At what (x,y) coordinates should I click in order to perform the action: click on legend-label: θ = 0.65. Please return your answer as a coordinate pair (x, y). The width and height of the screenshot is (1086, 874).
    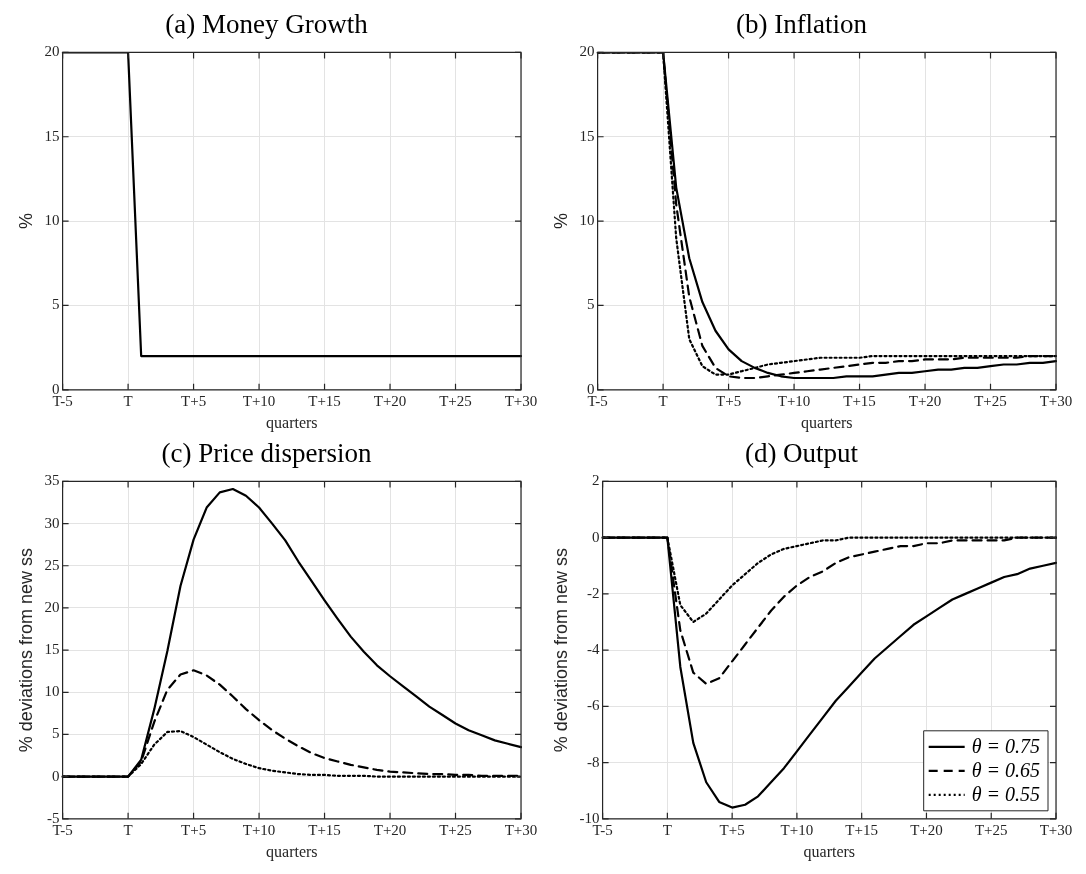
    Looking at the image, I should click on (1006, 770).